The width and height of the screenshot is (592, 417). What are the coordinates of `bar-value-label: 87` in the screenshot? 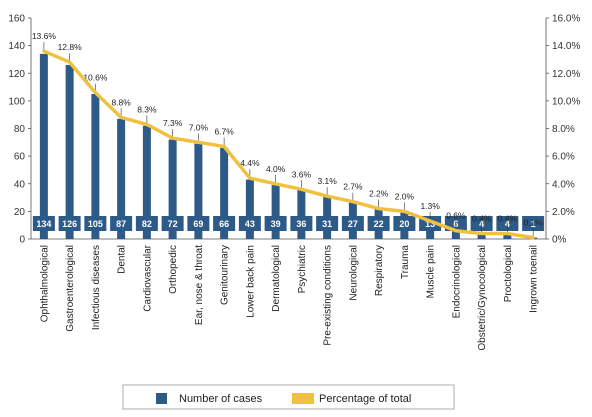 It's located at (121, 224).